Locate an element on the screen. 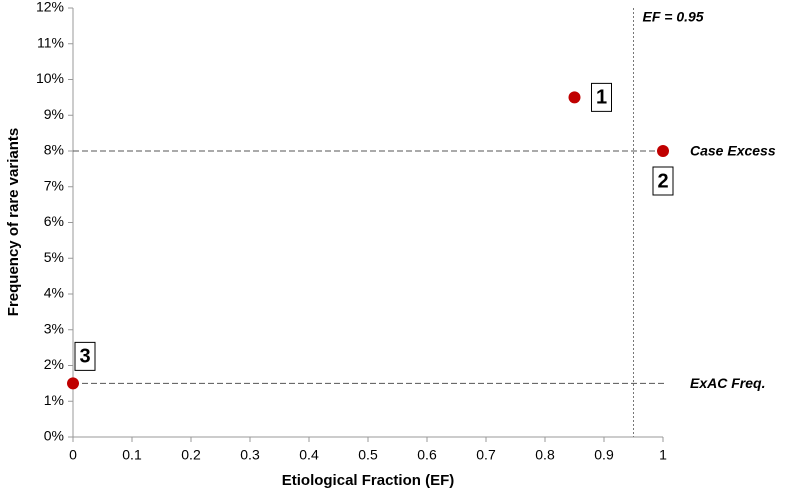  y-tick-label: 6% is located at coordinates (54, 221).